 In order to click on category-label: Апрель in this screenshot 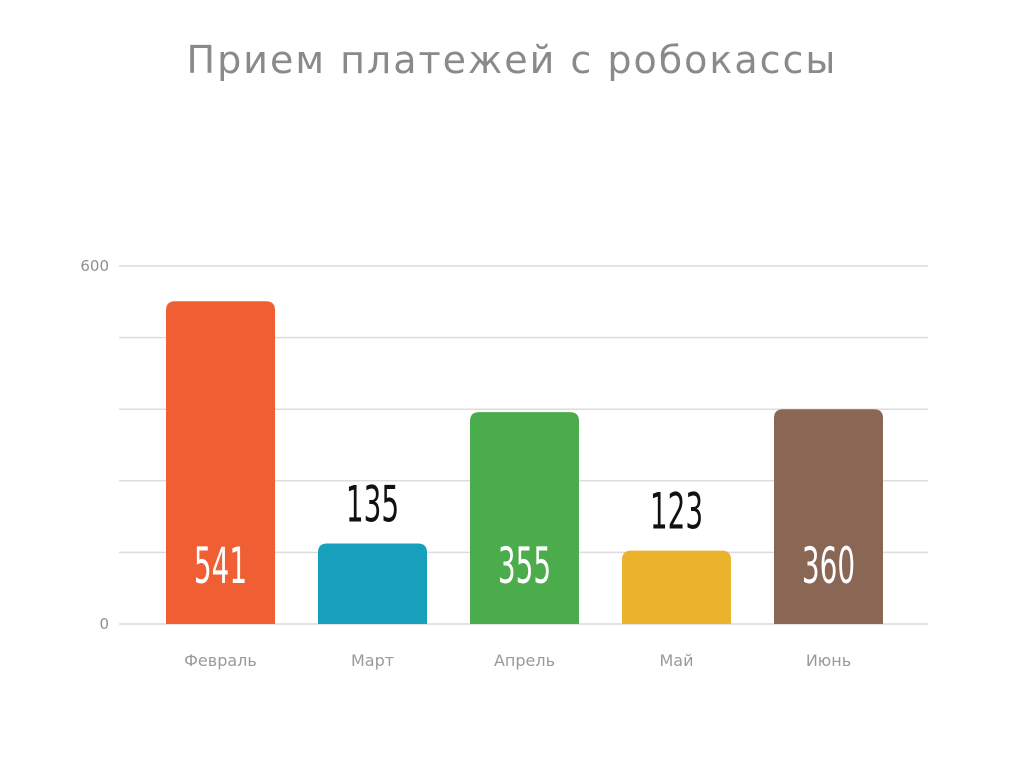, I will do `click(524, 660)`.